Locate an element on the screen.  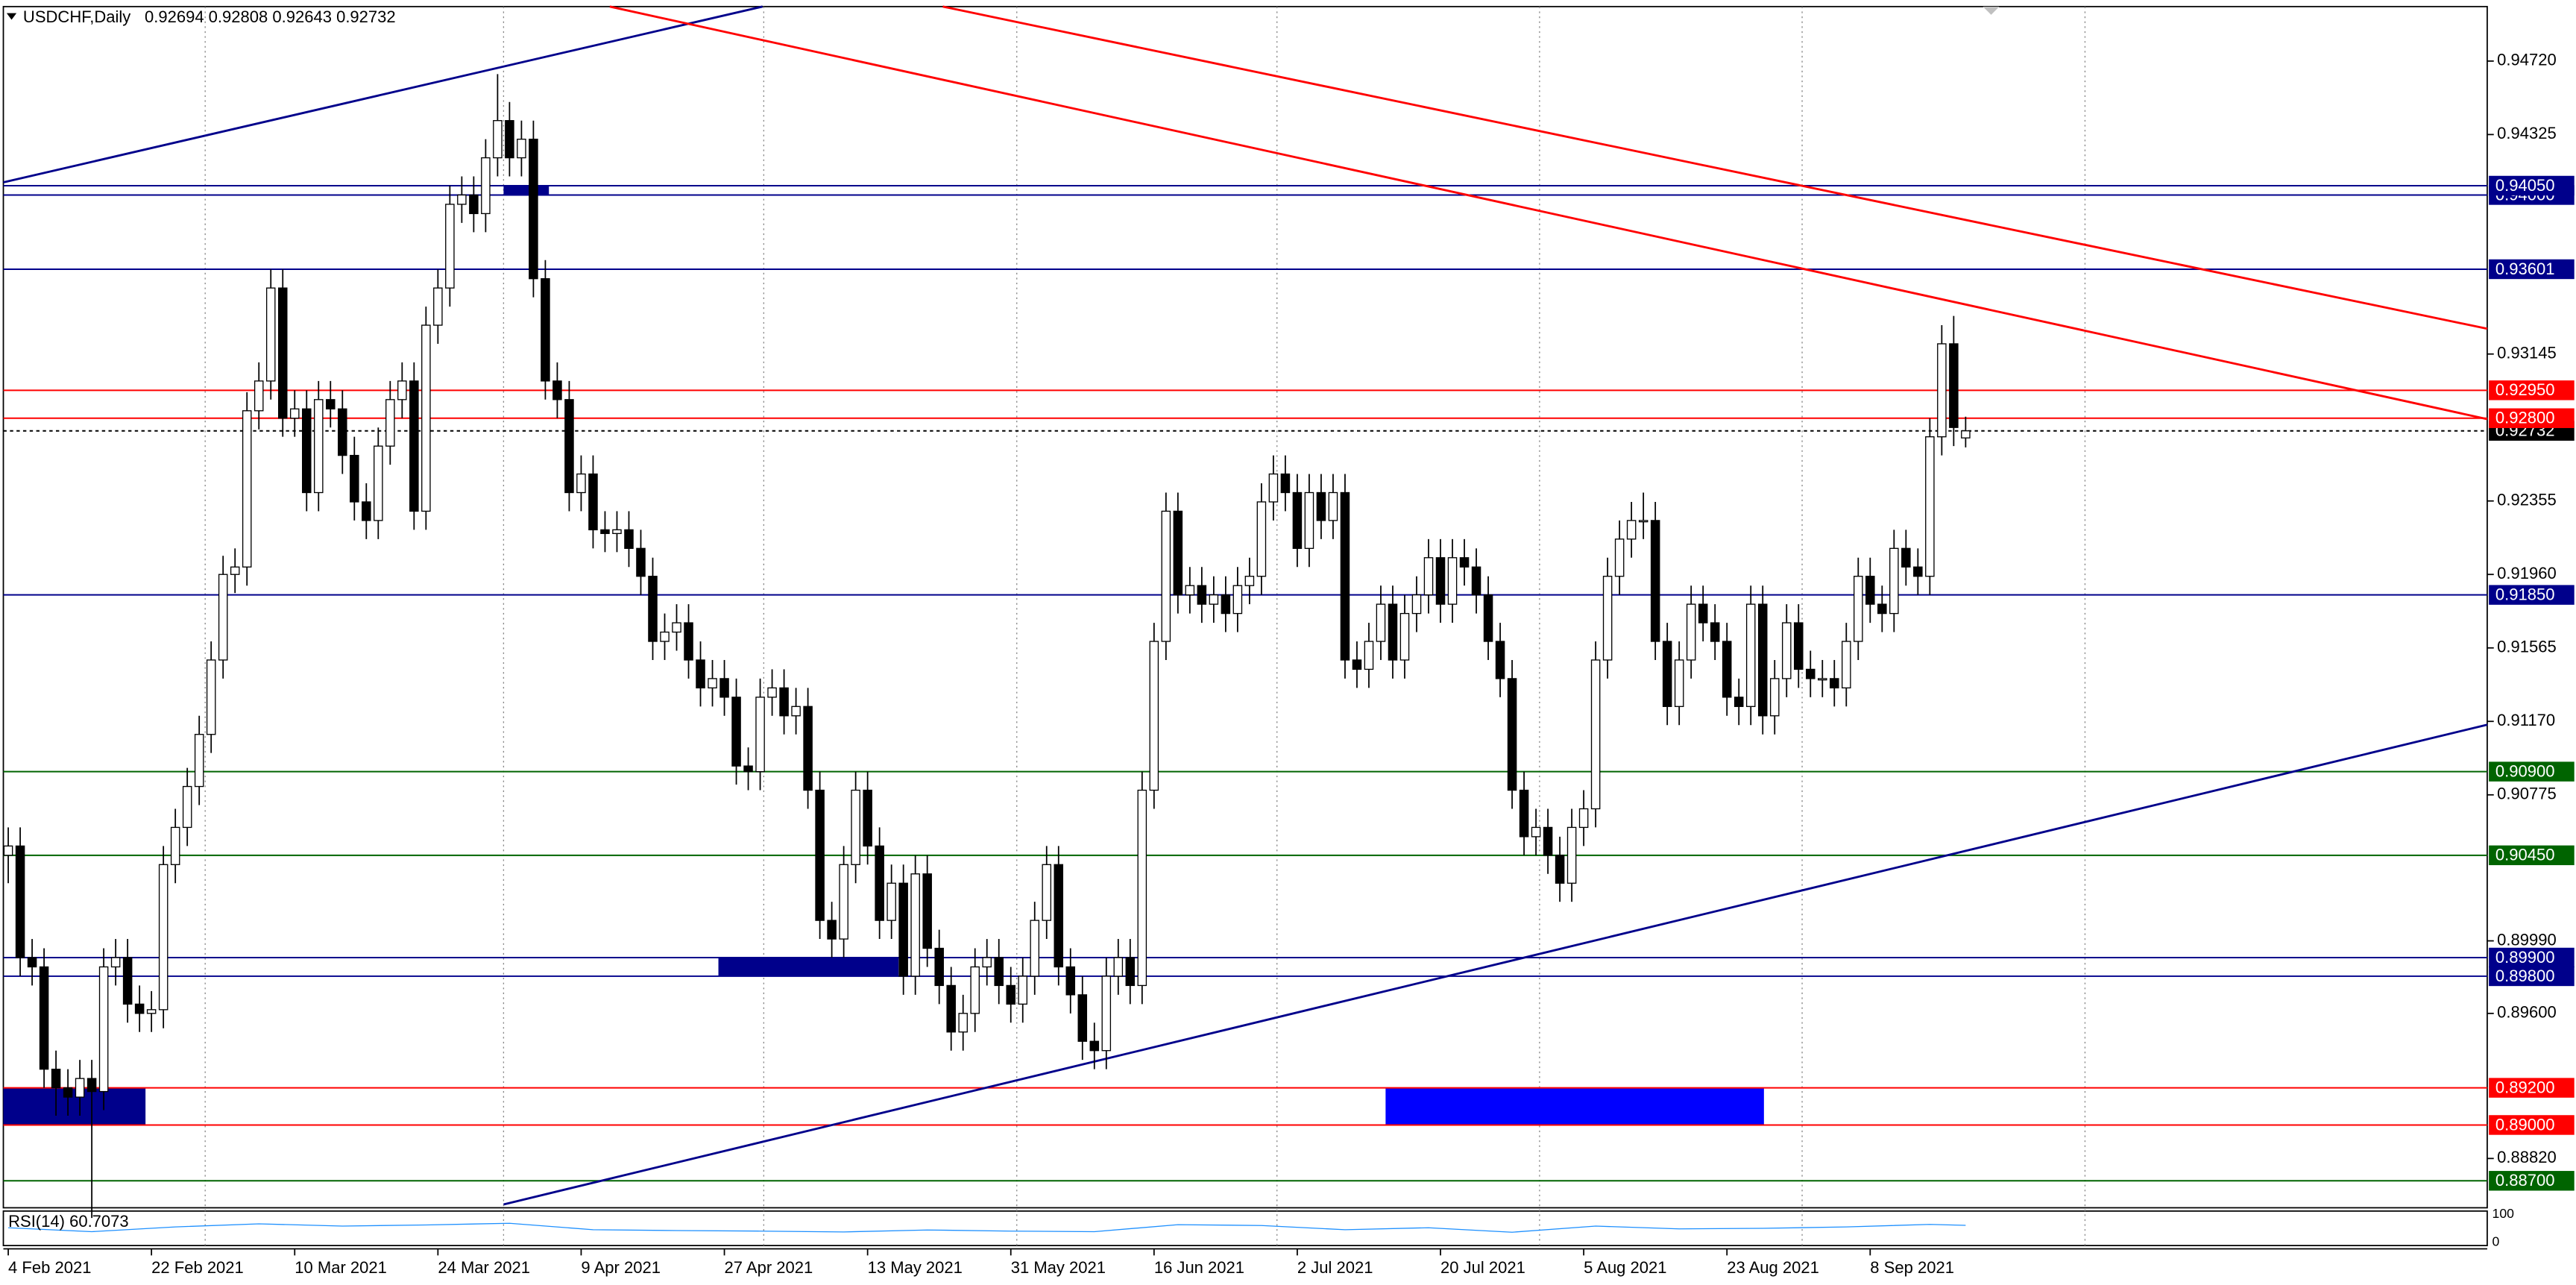
rsi-label: RSI(14) 60.7073 is located at coordinates (68, 1221).